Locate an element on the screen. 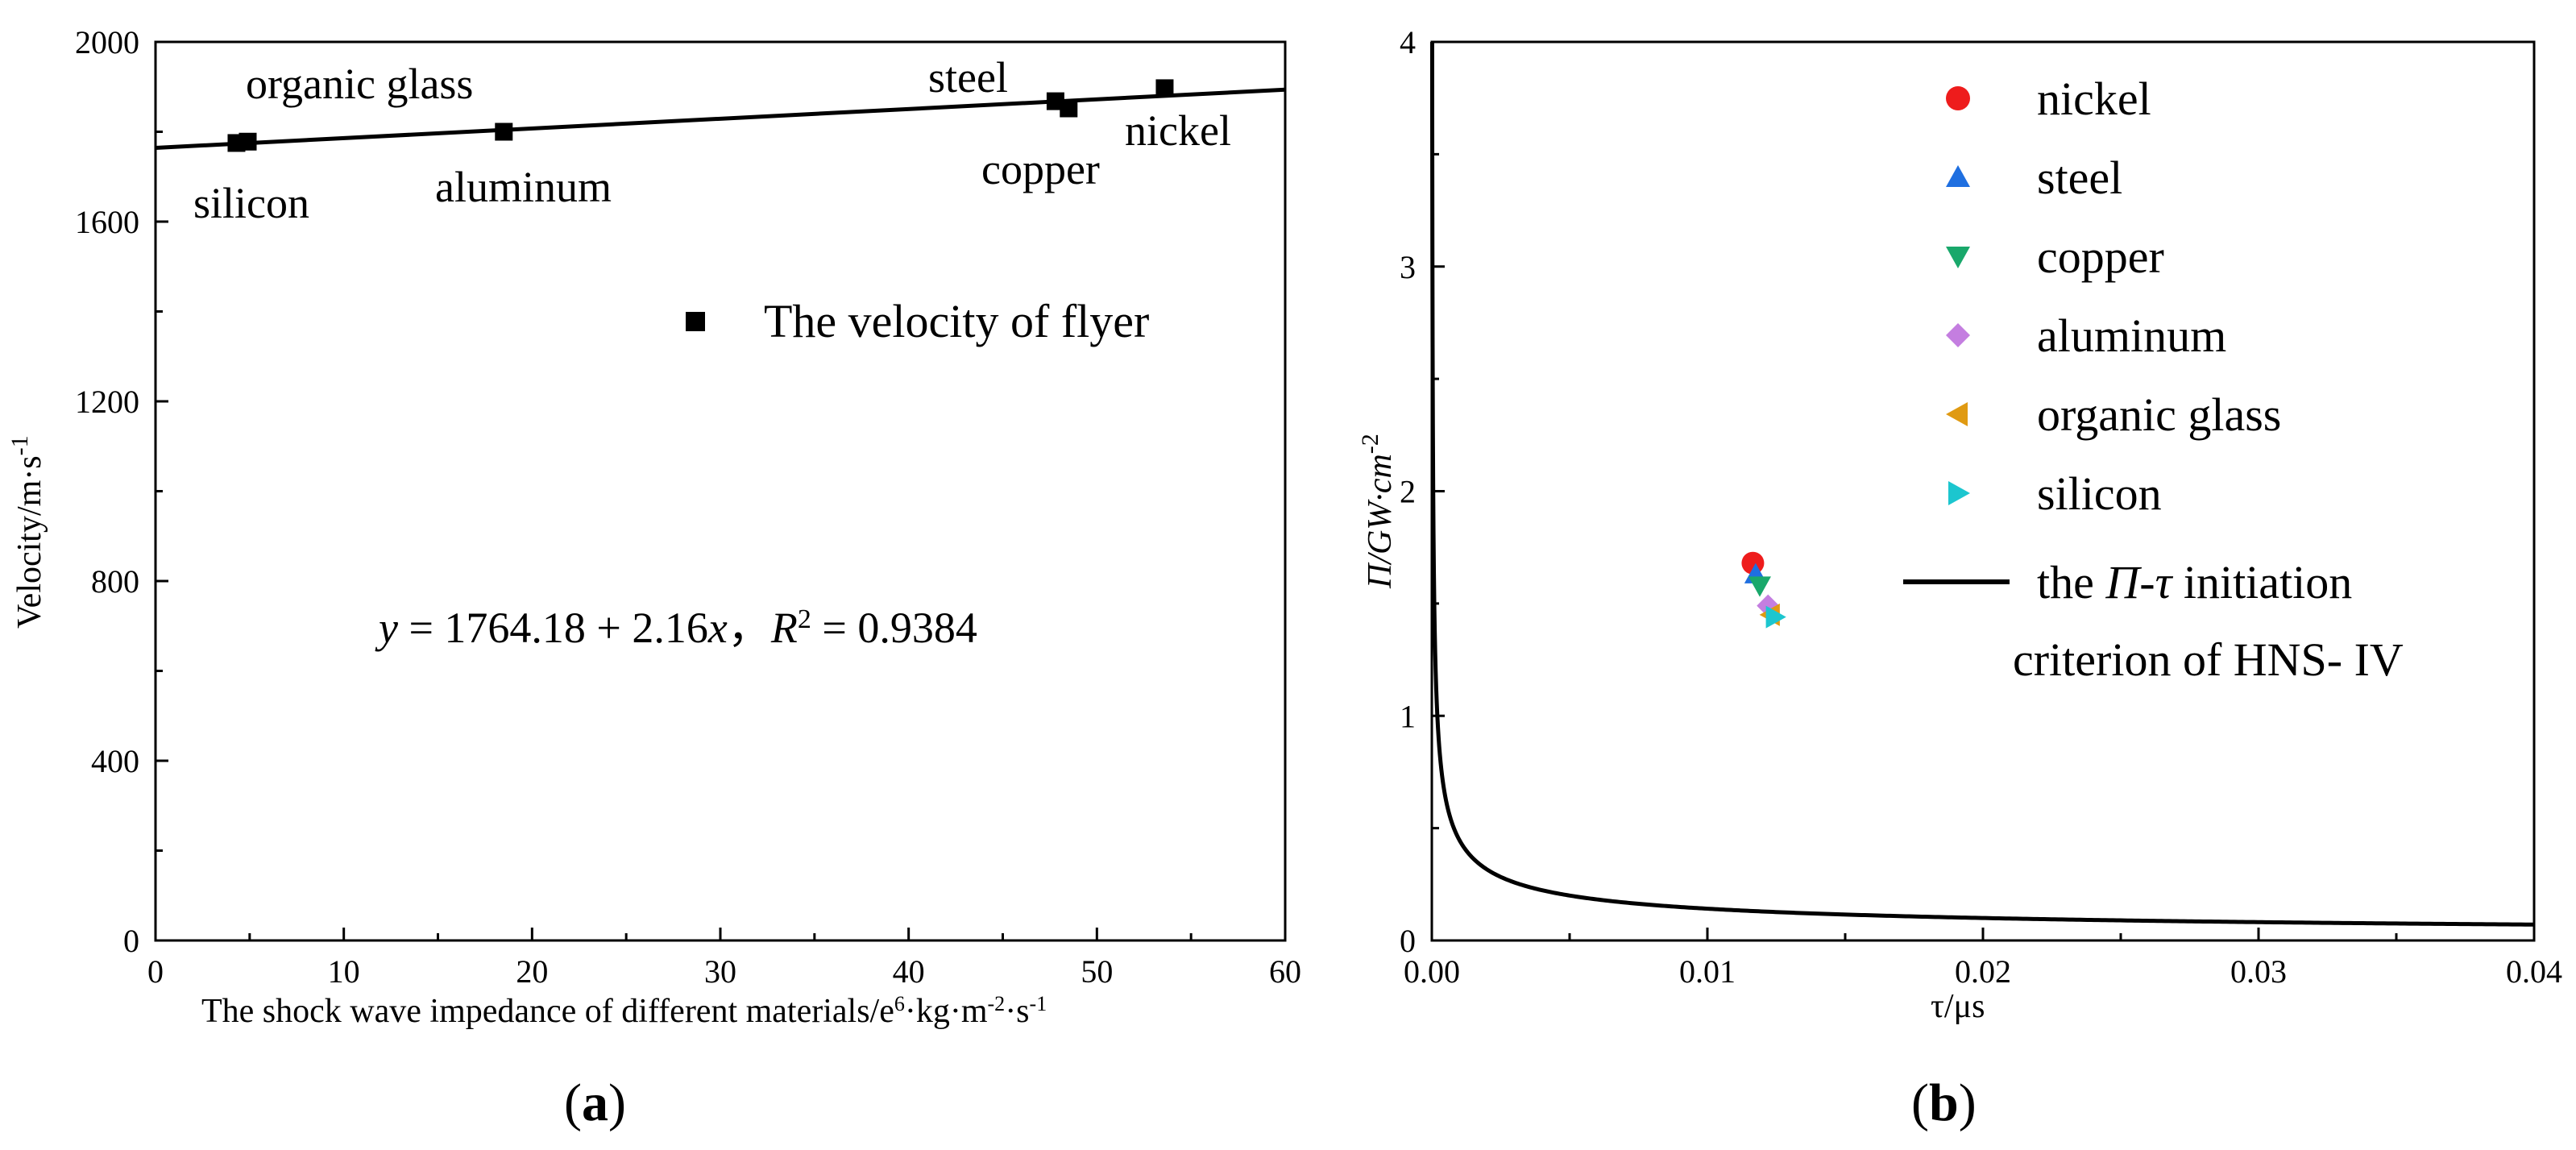  b-x-tick-label: 0.04 is located at coordinates (2534, 971).